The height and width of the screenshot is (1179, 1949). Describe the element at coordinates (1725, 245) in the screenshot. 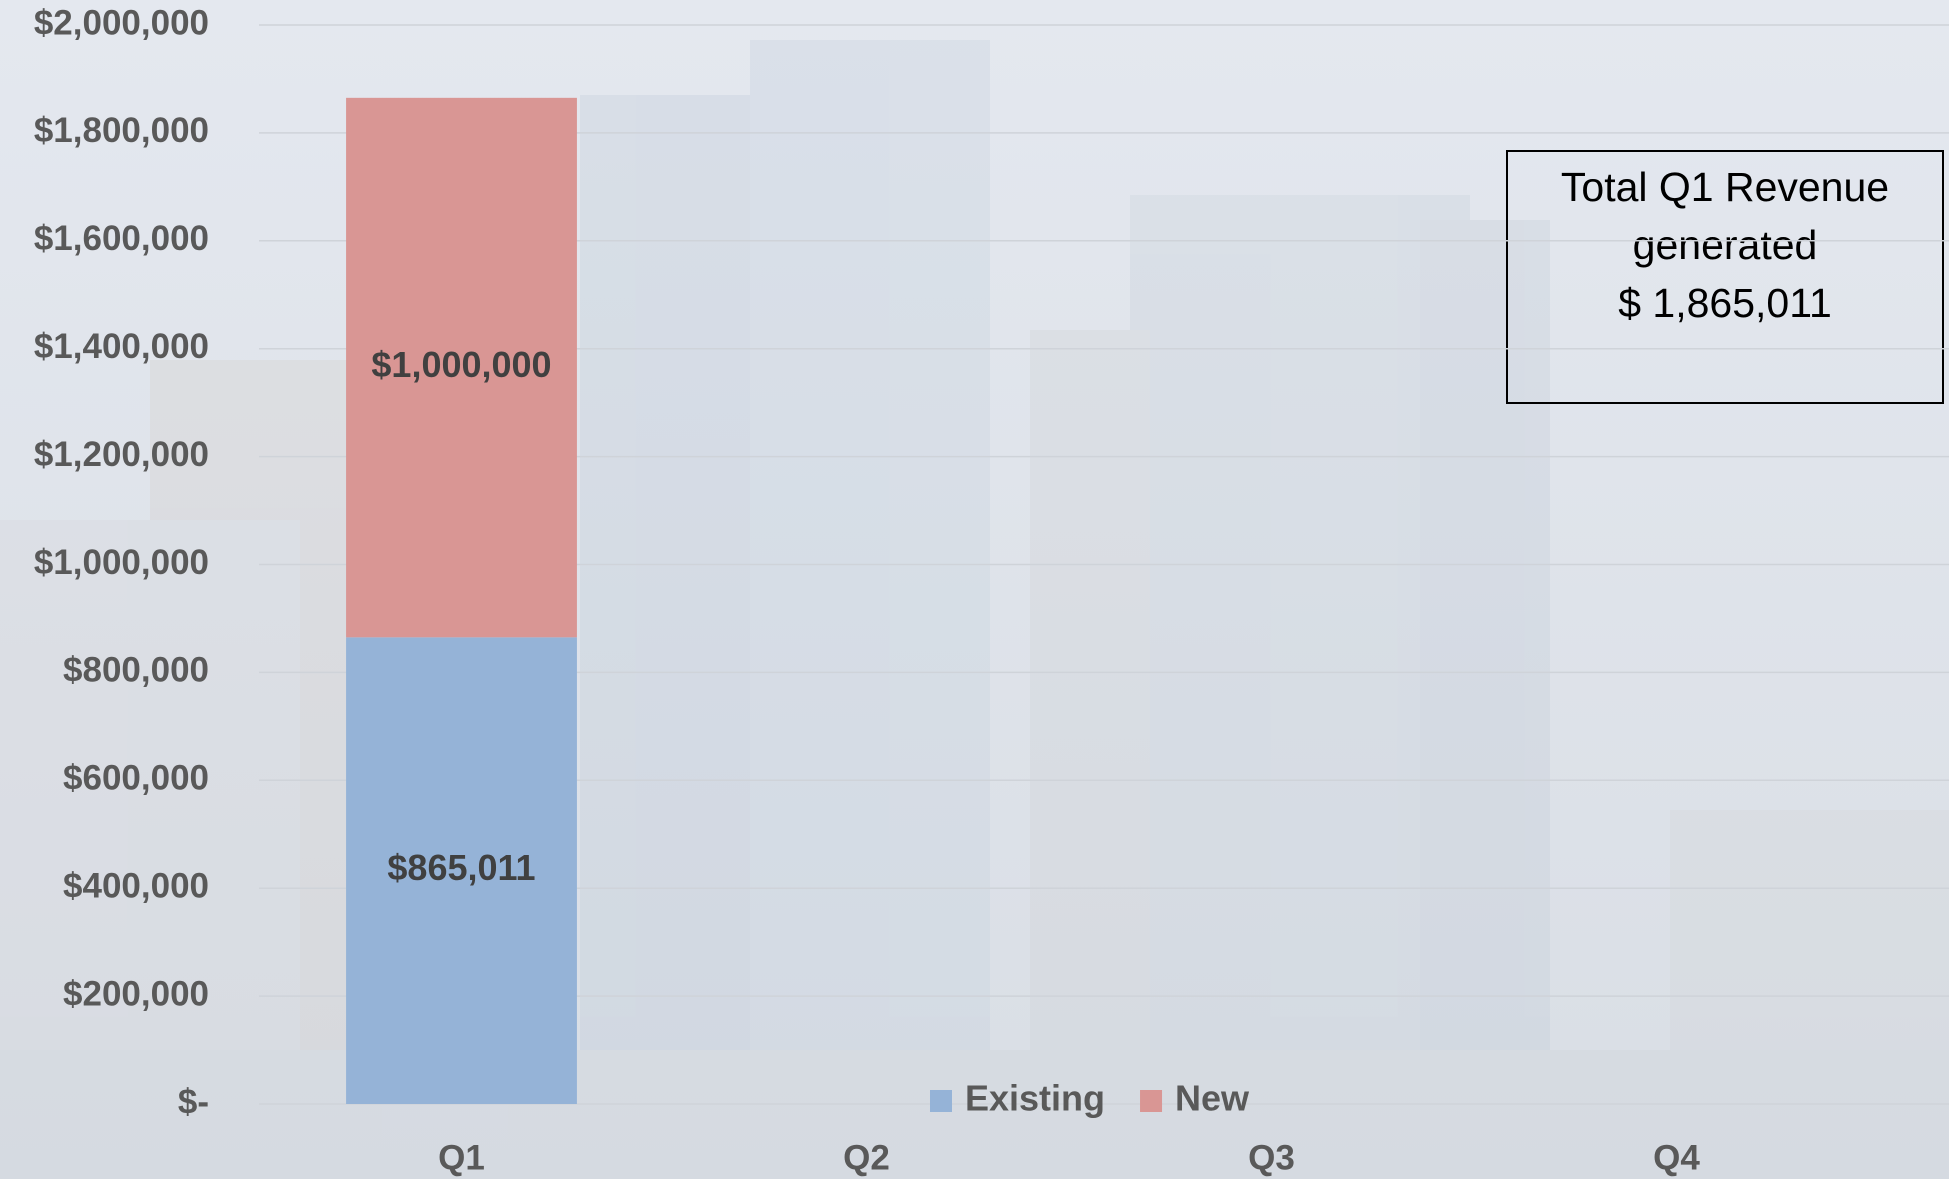

I see `annotation-line: generated` at that location.